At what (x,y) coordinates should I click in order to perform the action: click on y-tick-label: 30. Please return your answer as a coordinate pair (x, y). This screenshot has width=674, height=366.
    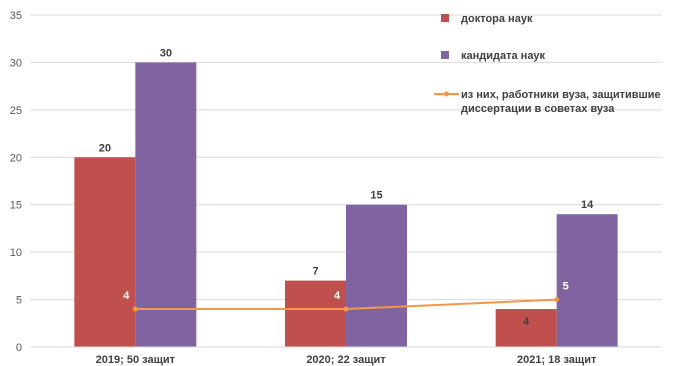
    Looking at the image, I should click on (16, 63).